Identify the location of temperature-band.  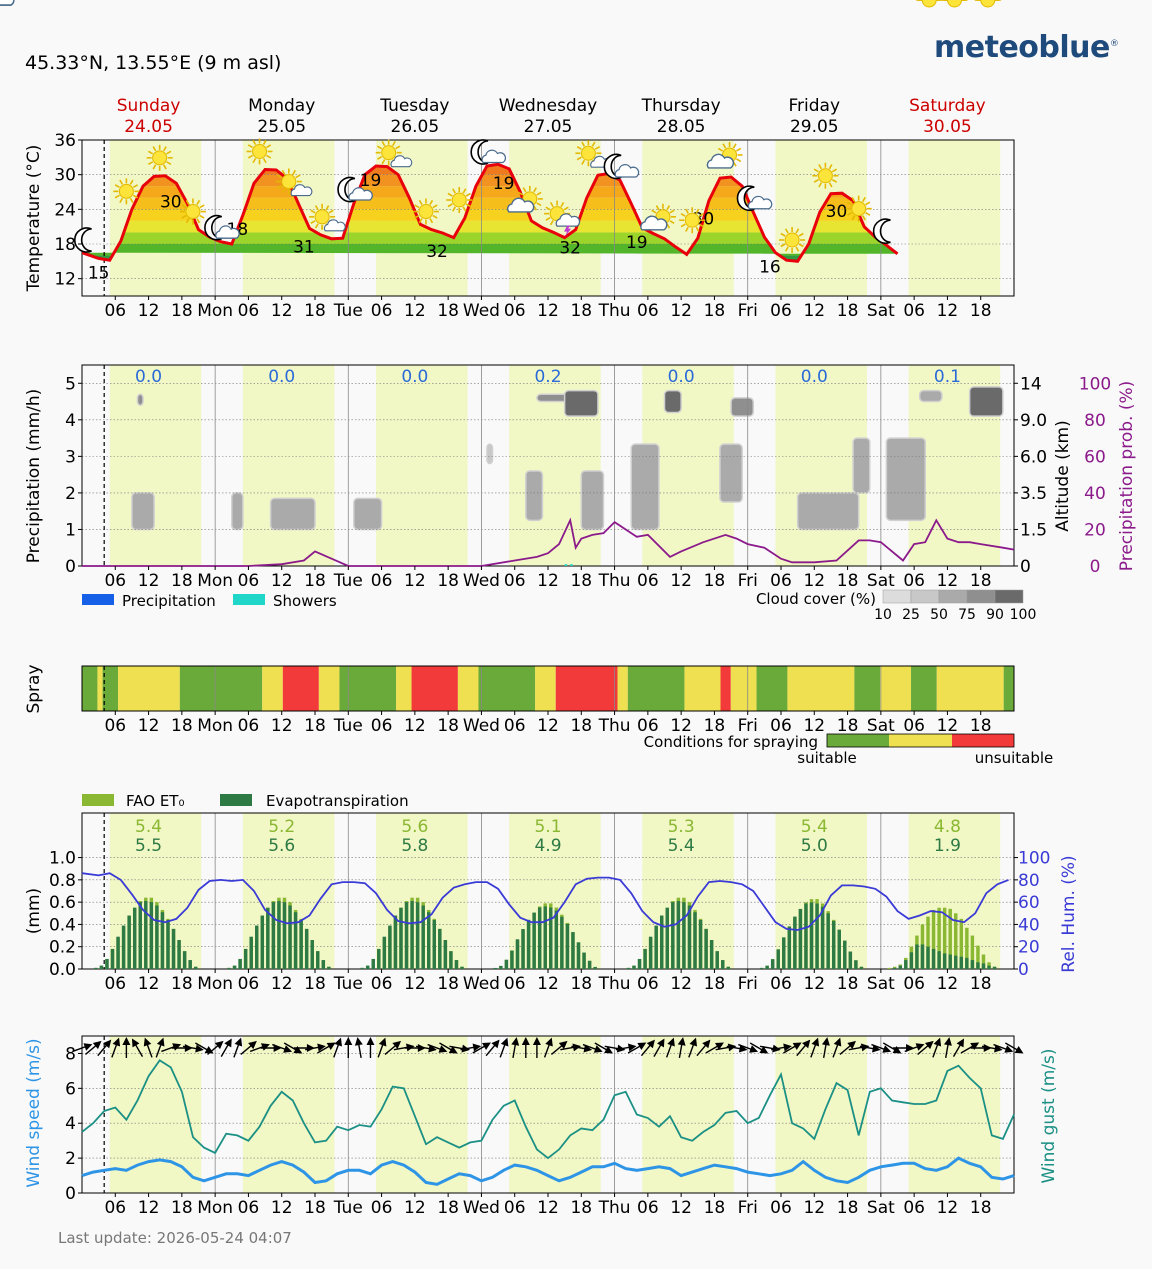
(490, 226).